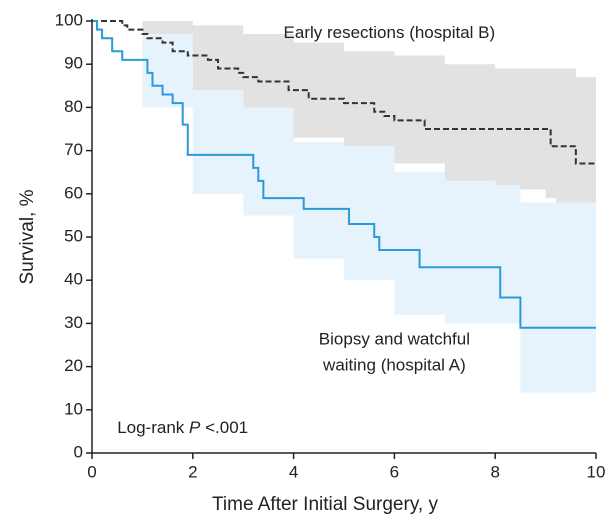 This screenshot has width=611, height=520. I want to click on annotation-part: <.001, so click(224, 428).